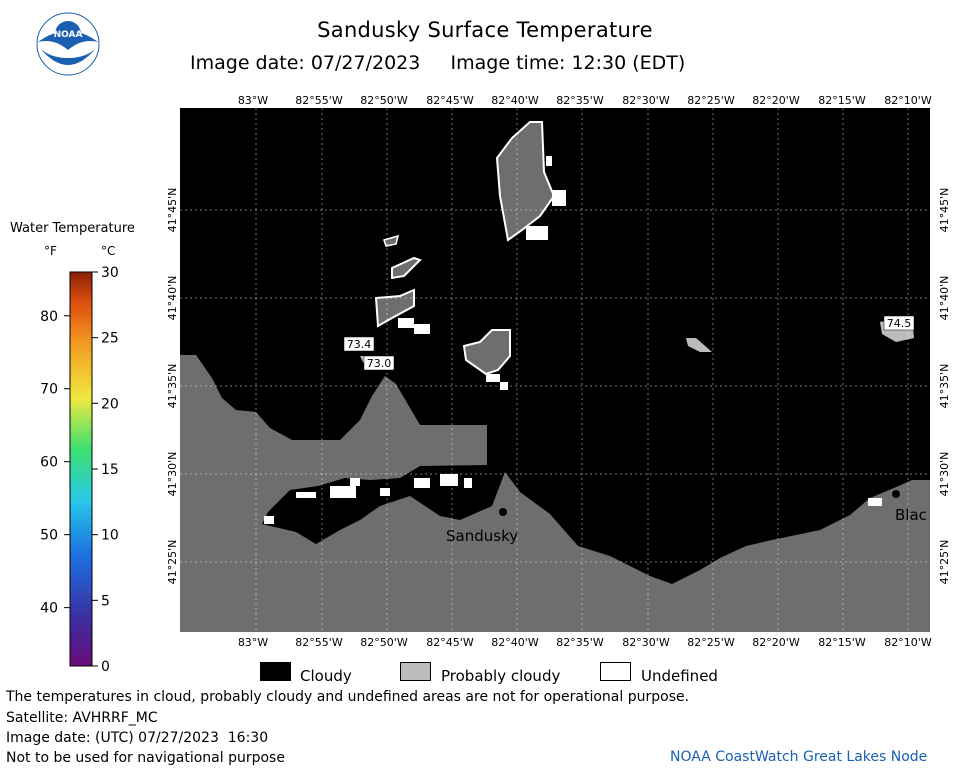  Describe the element at coordinates (394, 308) in the screenshot. I see `island-south-bass` at that location.